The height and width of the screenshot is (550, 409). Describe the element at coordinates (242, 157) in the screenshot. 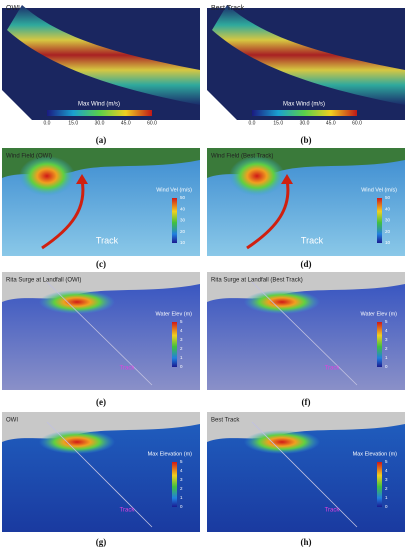

I see `panel-title: Wind Field (Best Track)` at that location.